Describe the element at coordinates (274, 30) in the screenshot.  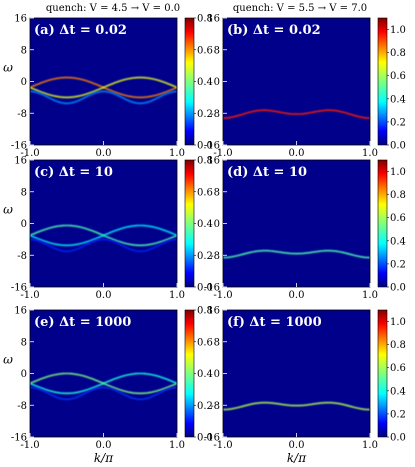
I see `panel-label: (b) Δt = 0.02` at that location.